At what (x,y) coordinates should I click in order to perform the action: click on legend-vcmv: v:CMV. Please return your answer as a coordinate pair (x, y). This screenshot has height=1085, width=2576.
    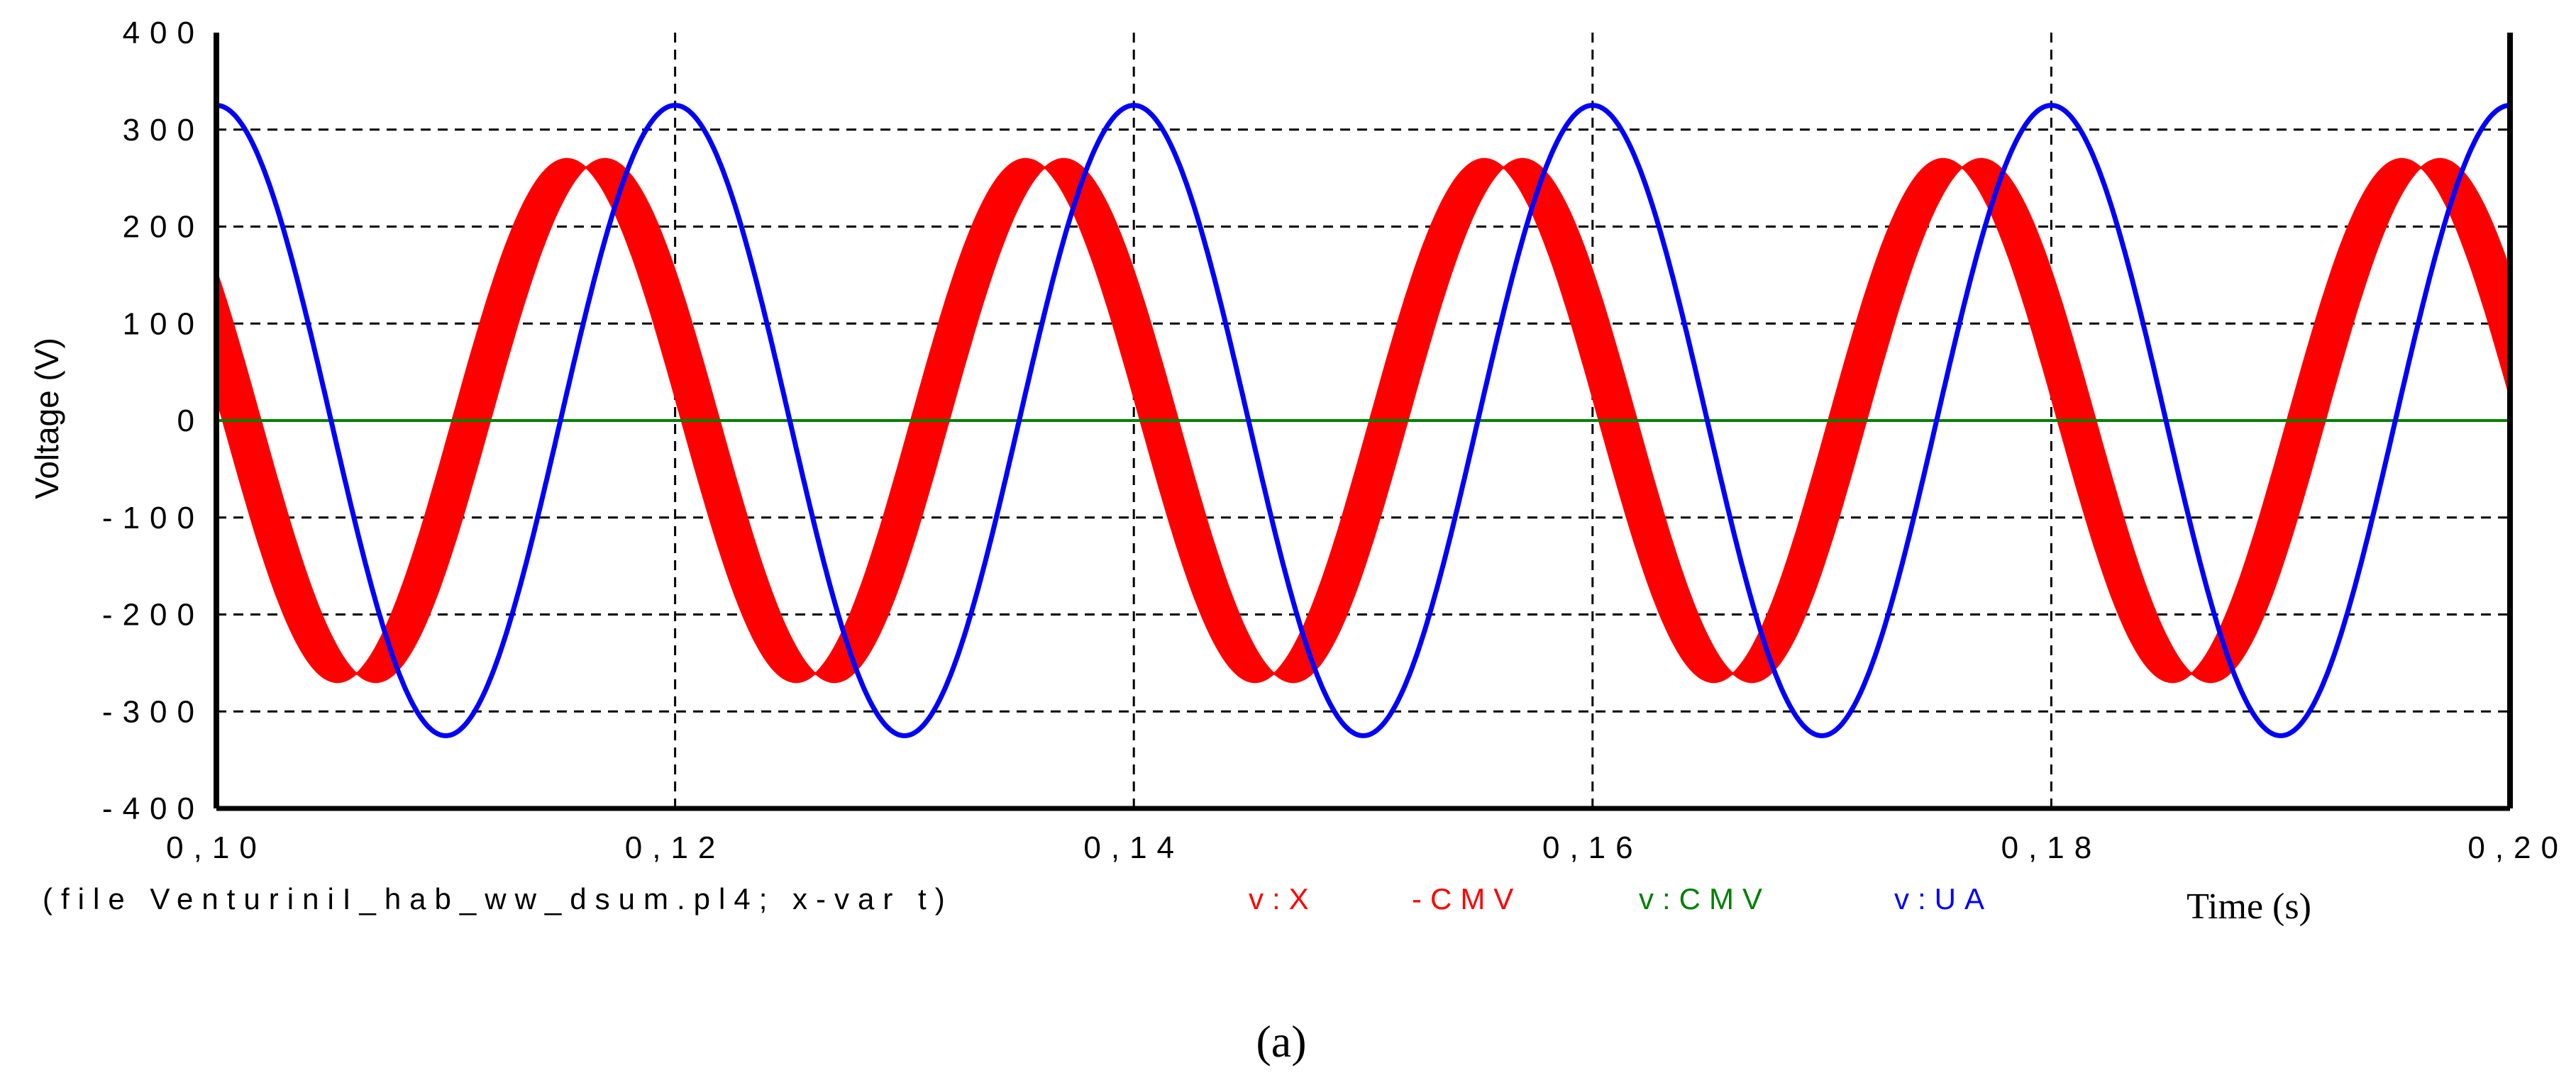
    Looking at the image, I should click on (1705, 899).